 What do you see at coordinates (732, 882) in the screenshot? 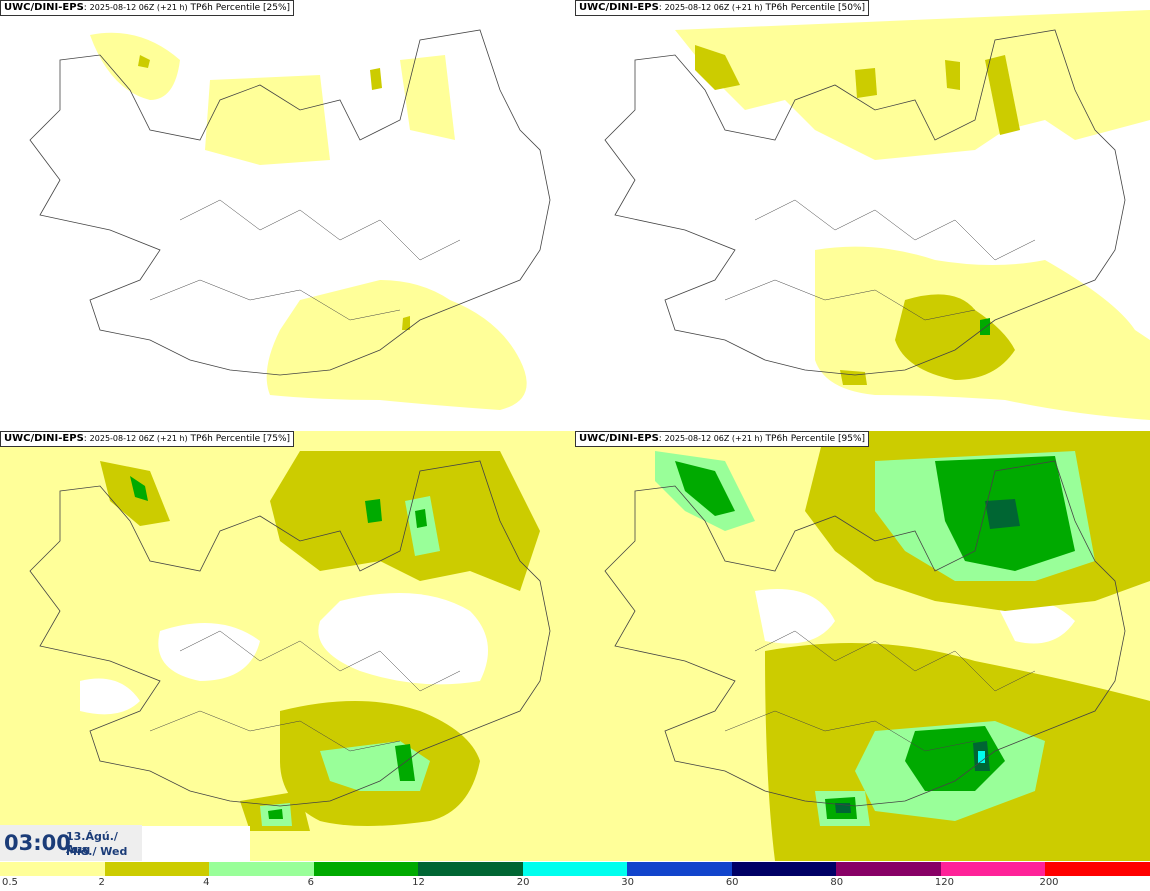
I see `legend-tick-label: 60` at bounding box center [732, 882].